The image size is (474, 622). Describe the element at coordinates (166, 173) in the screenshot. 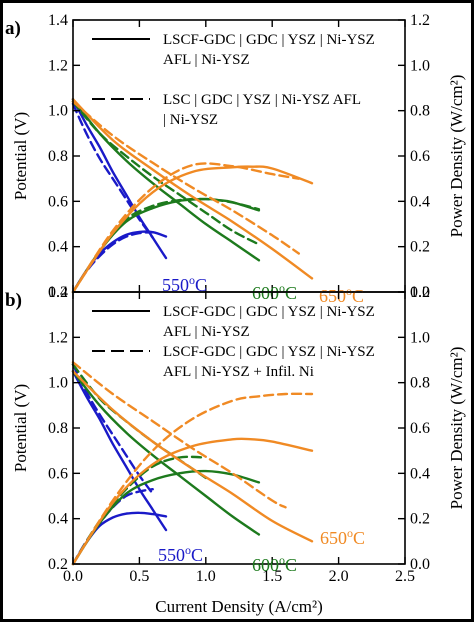

I see `series-line-600-dashed-voltage` at that location.